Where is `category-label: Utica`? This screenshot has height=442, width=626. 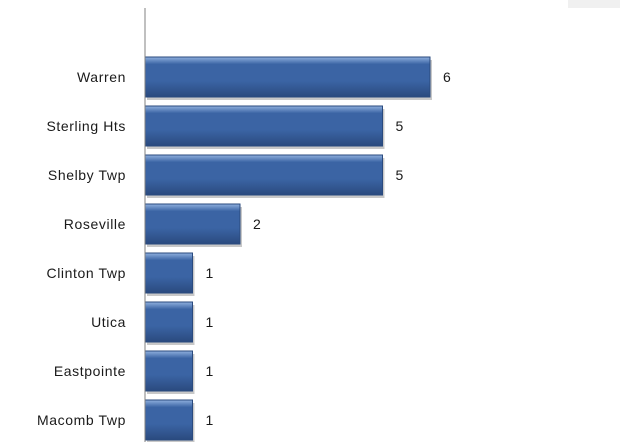 category-label: Utica is located at coordinates (108, 322).